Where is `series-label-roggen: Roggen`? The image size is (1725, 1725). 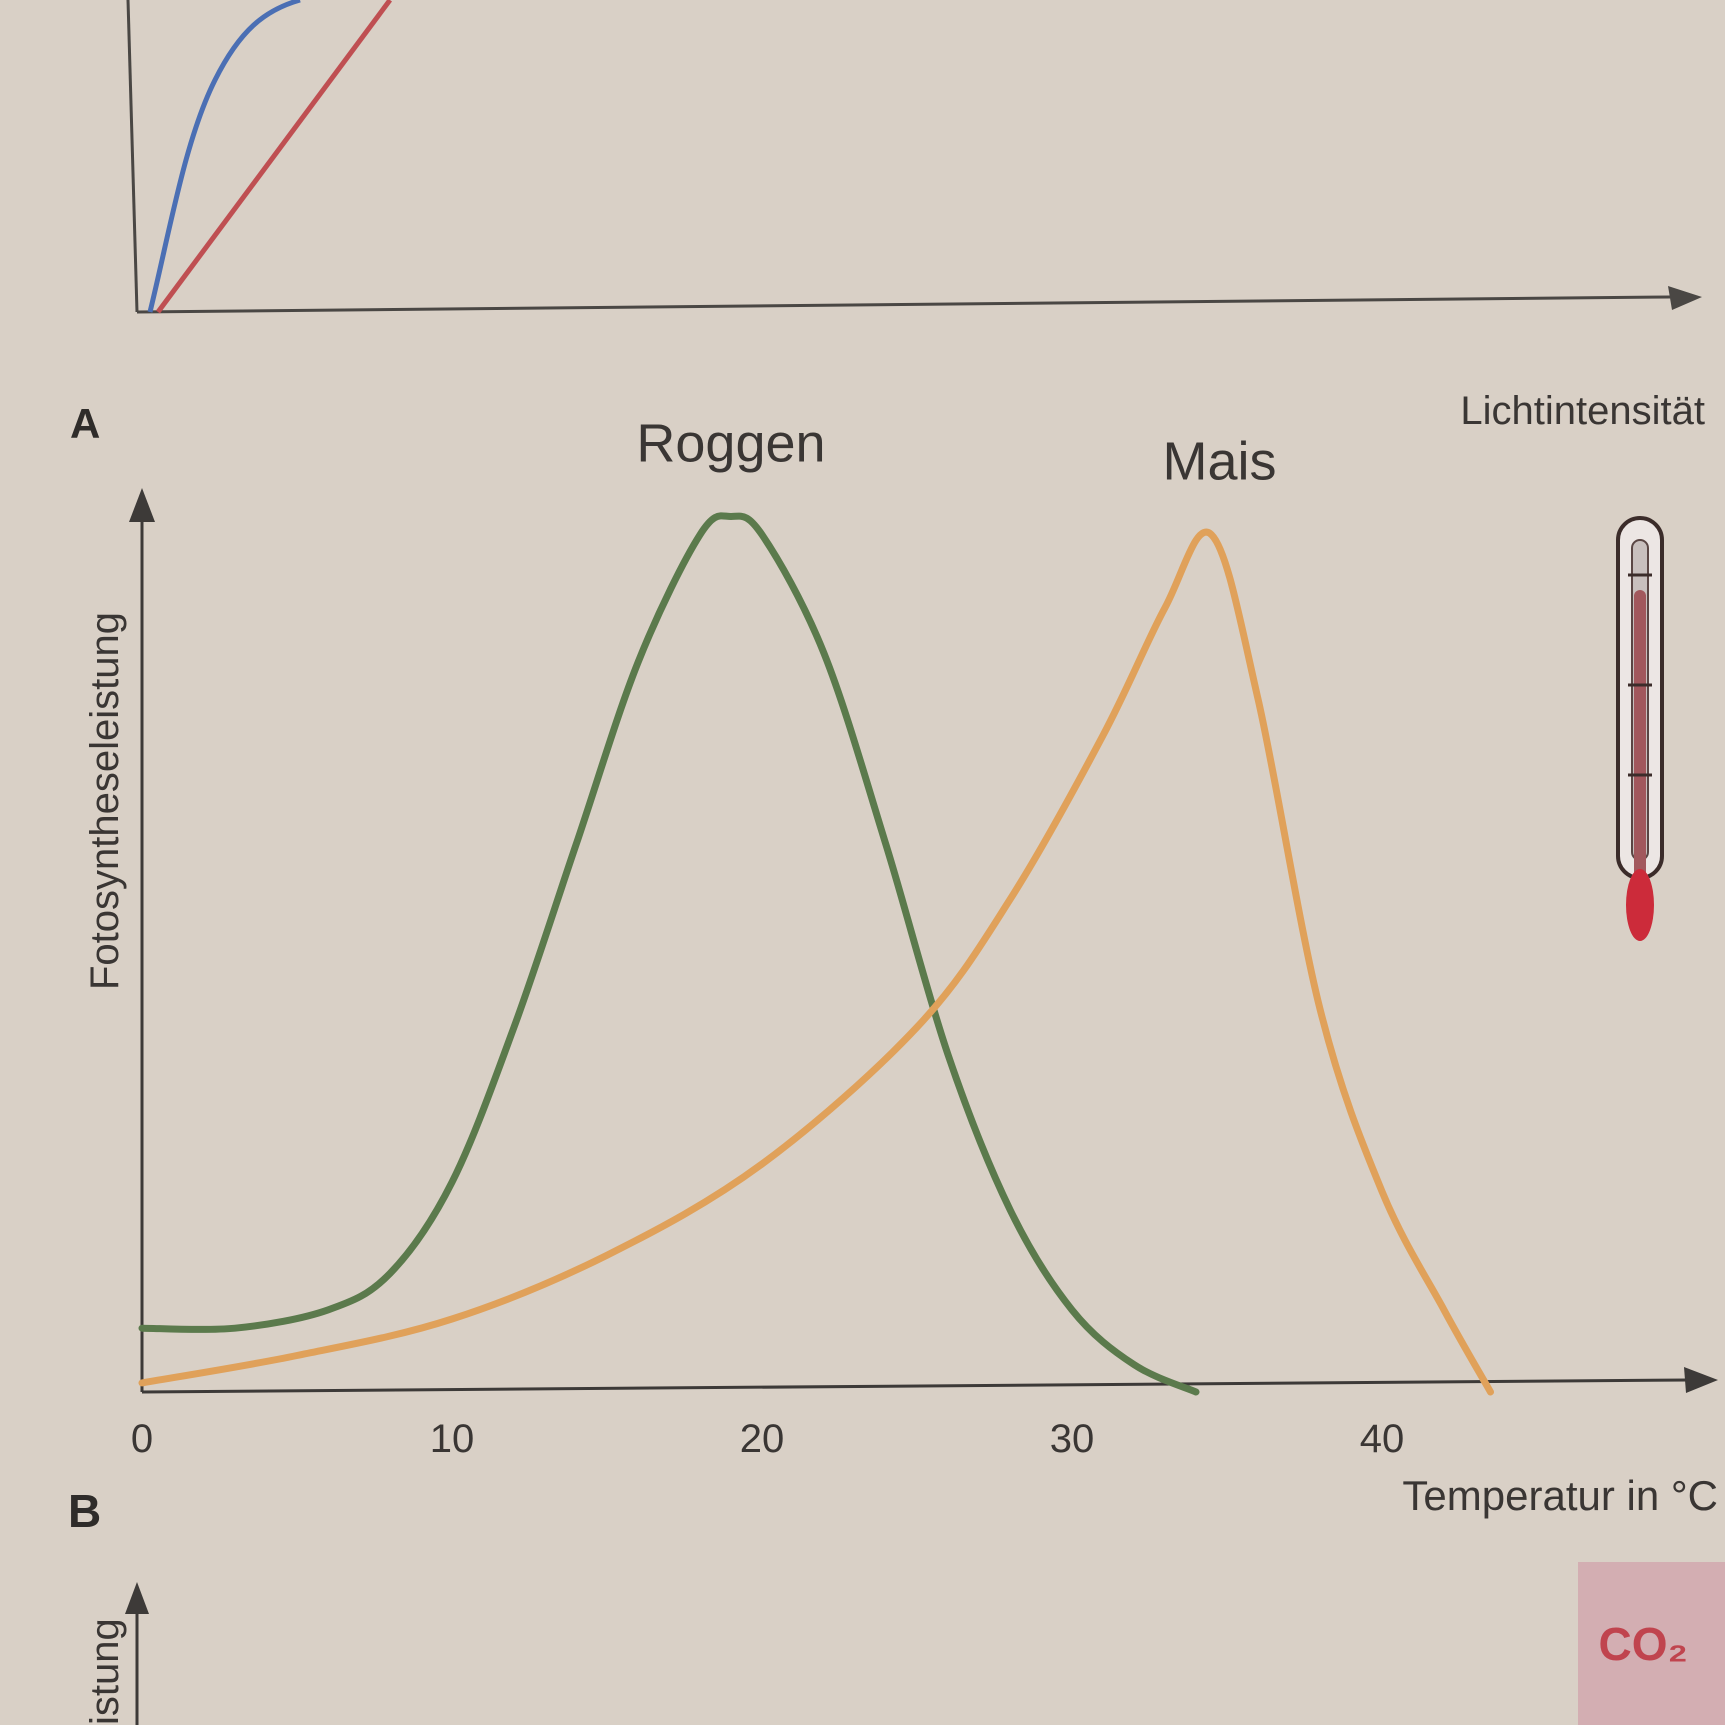
series-label-roggen: Roggen is located at coordinates (730, 443).